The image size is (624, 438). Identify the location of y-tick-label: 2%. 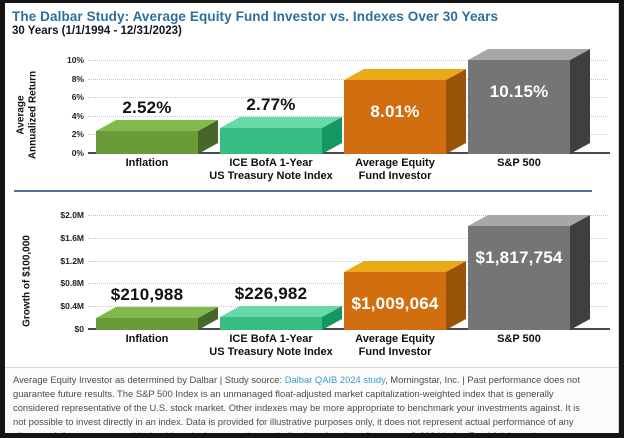
(77, 134).